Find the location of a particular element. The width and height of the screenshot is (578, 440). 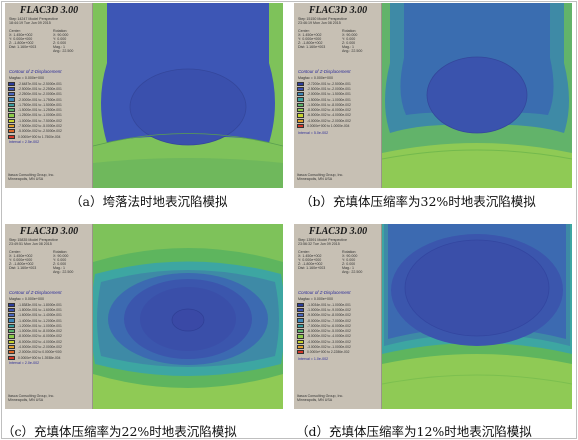

legend-label: -6.0000e-002 to -5.0000e-002 is located at coordinates (329, 331).